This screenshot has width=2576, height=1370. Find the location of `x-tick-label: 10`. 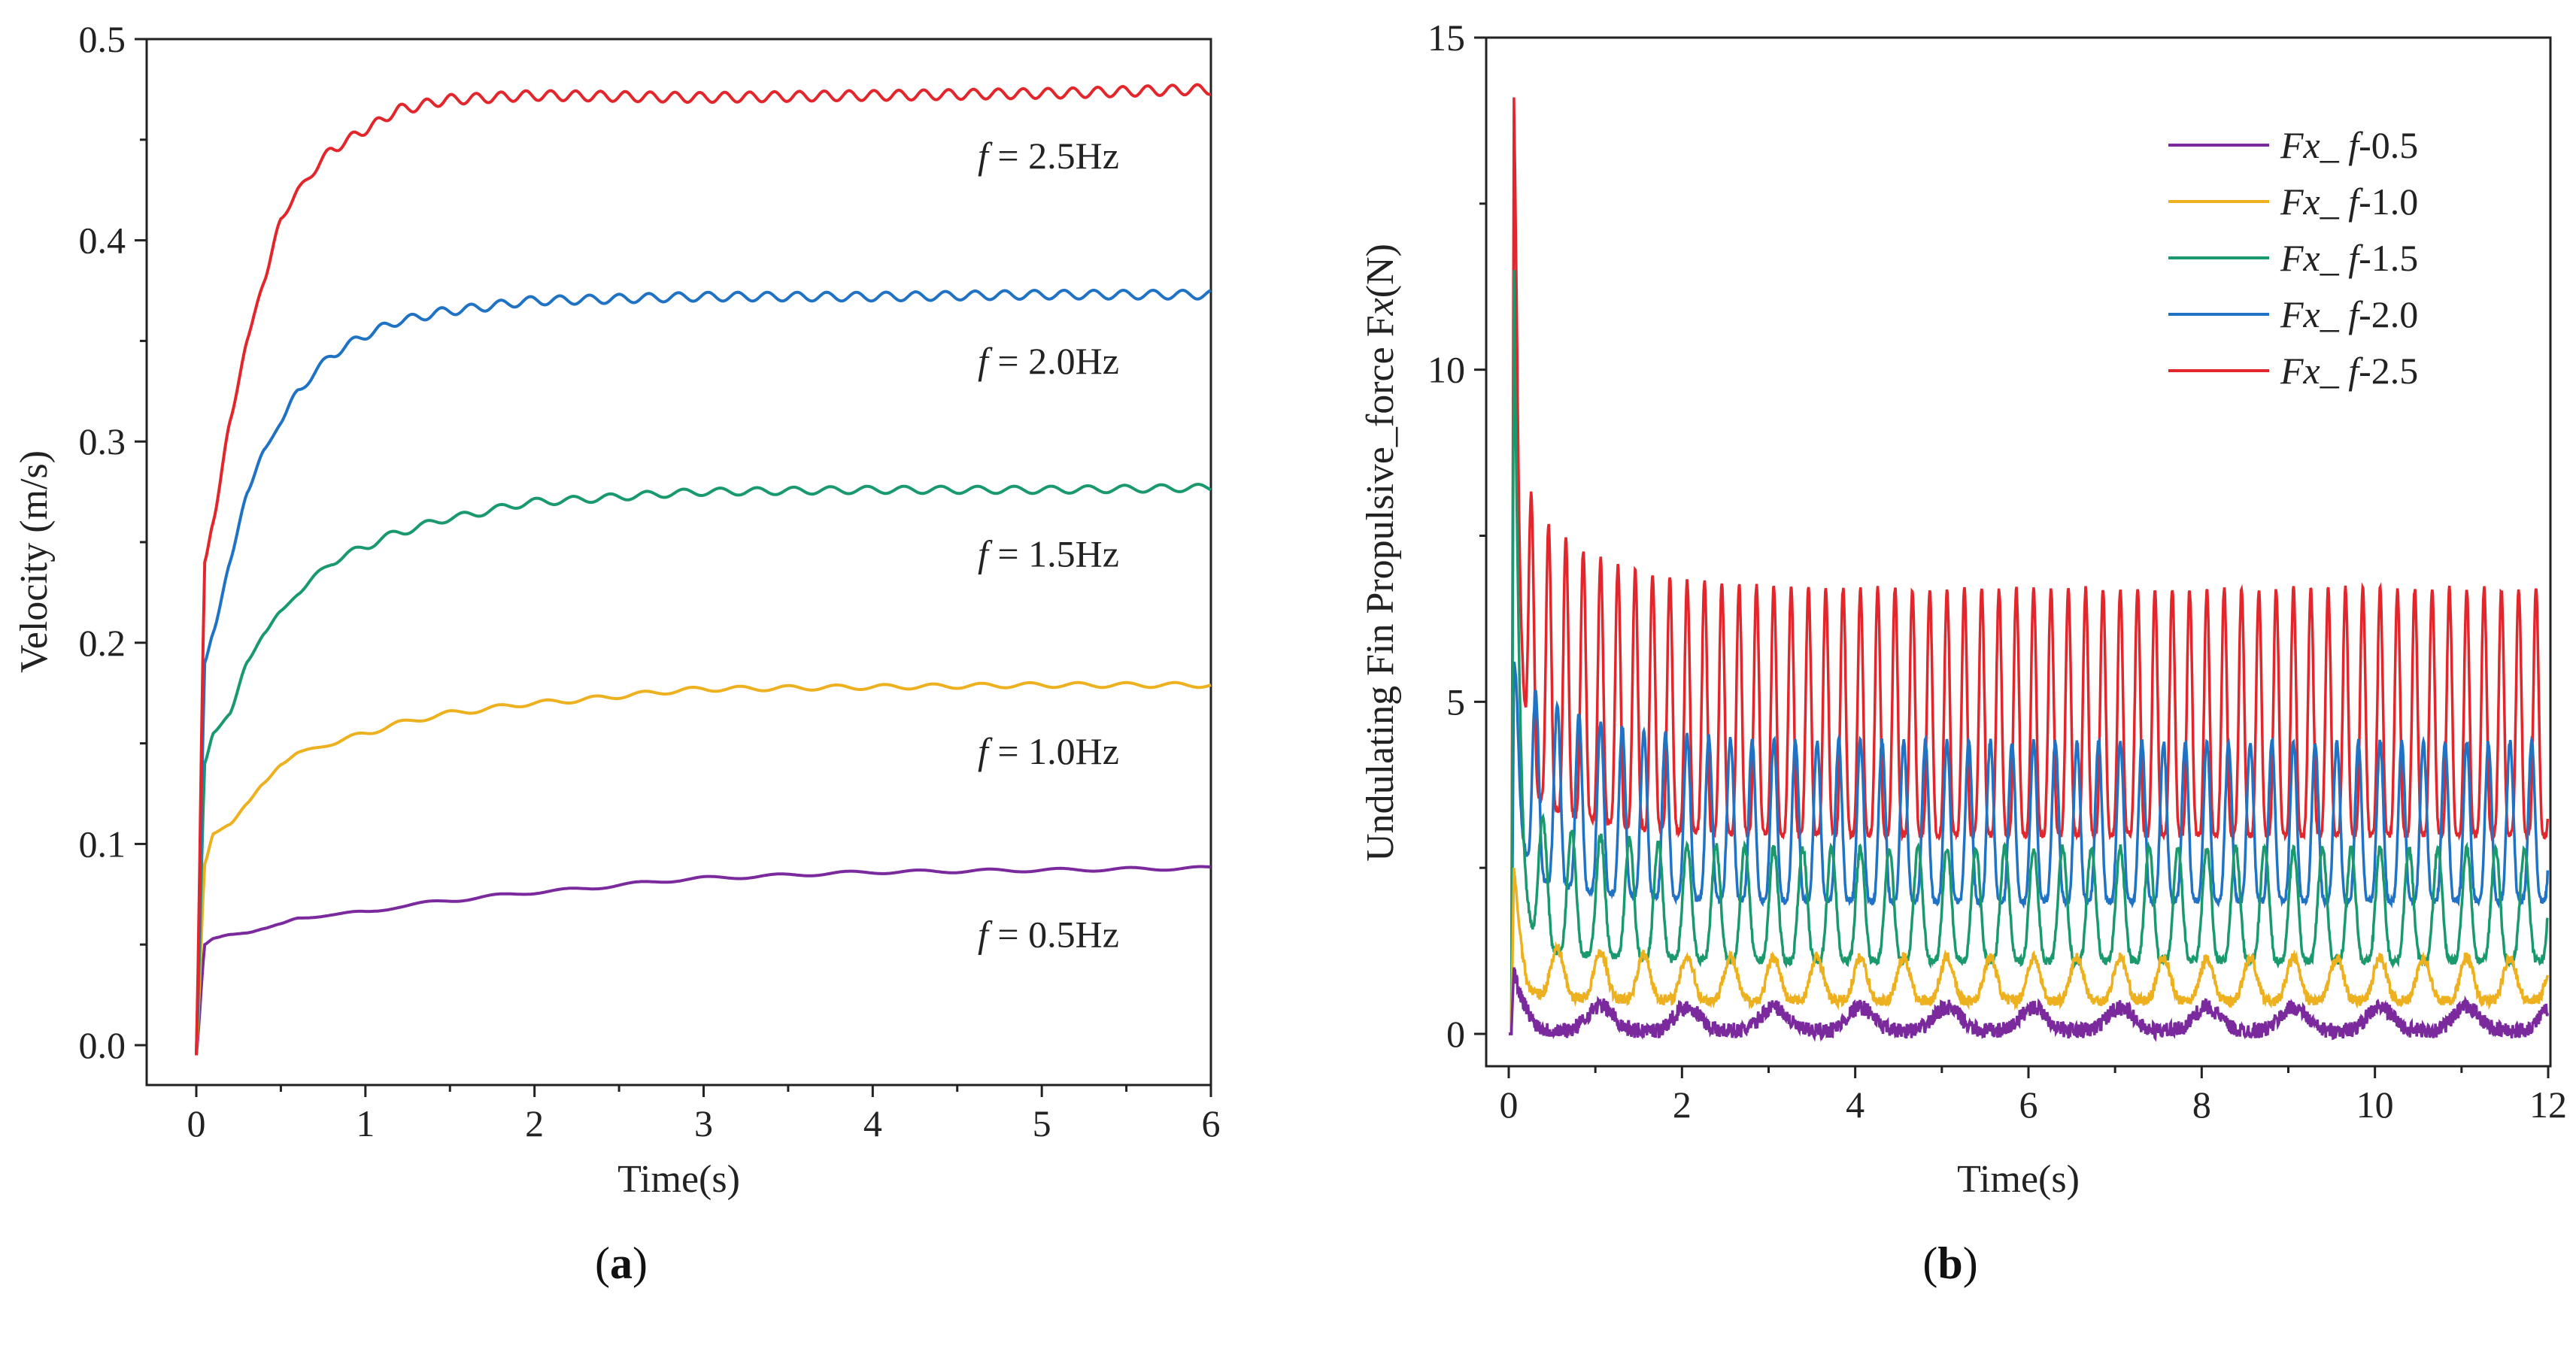

x-tick-label: 10 is located at coordinates (2375, 1105).